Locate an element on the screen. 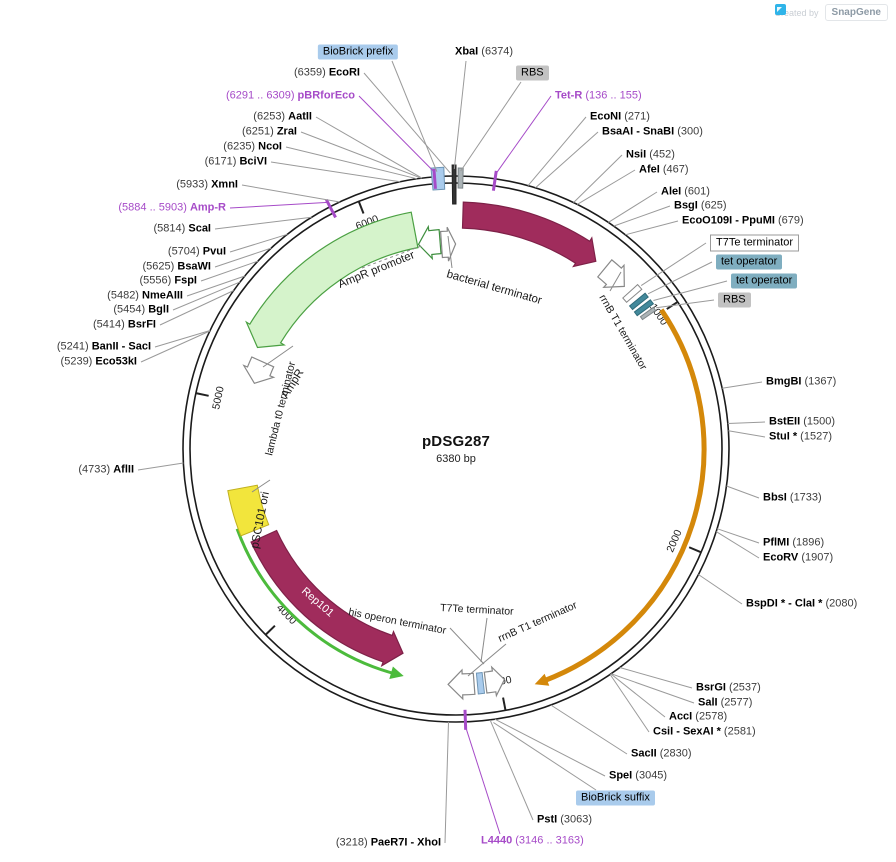 The image size is (896, 862). snapgene-logo-icon is located at coordinates (780, 9).